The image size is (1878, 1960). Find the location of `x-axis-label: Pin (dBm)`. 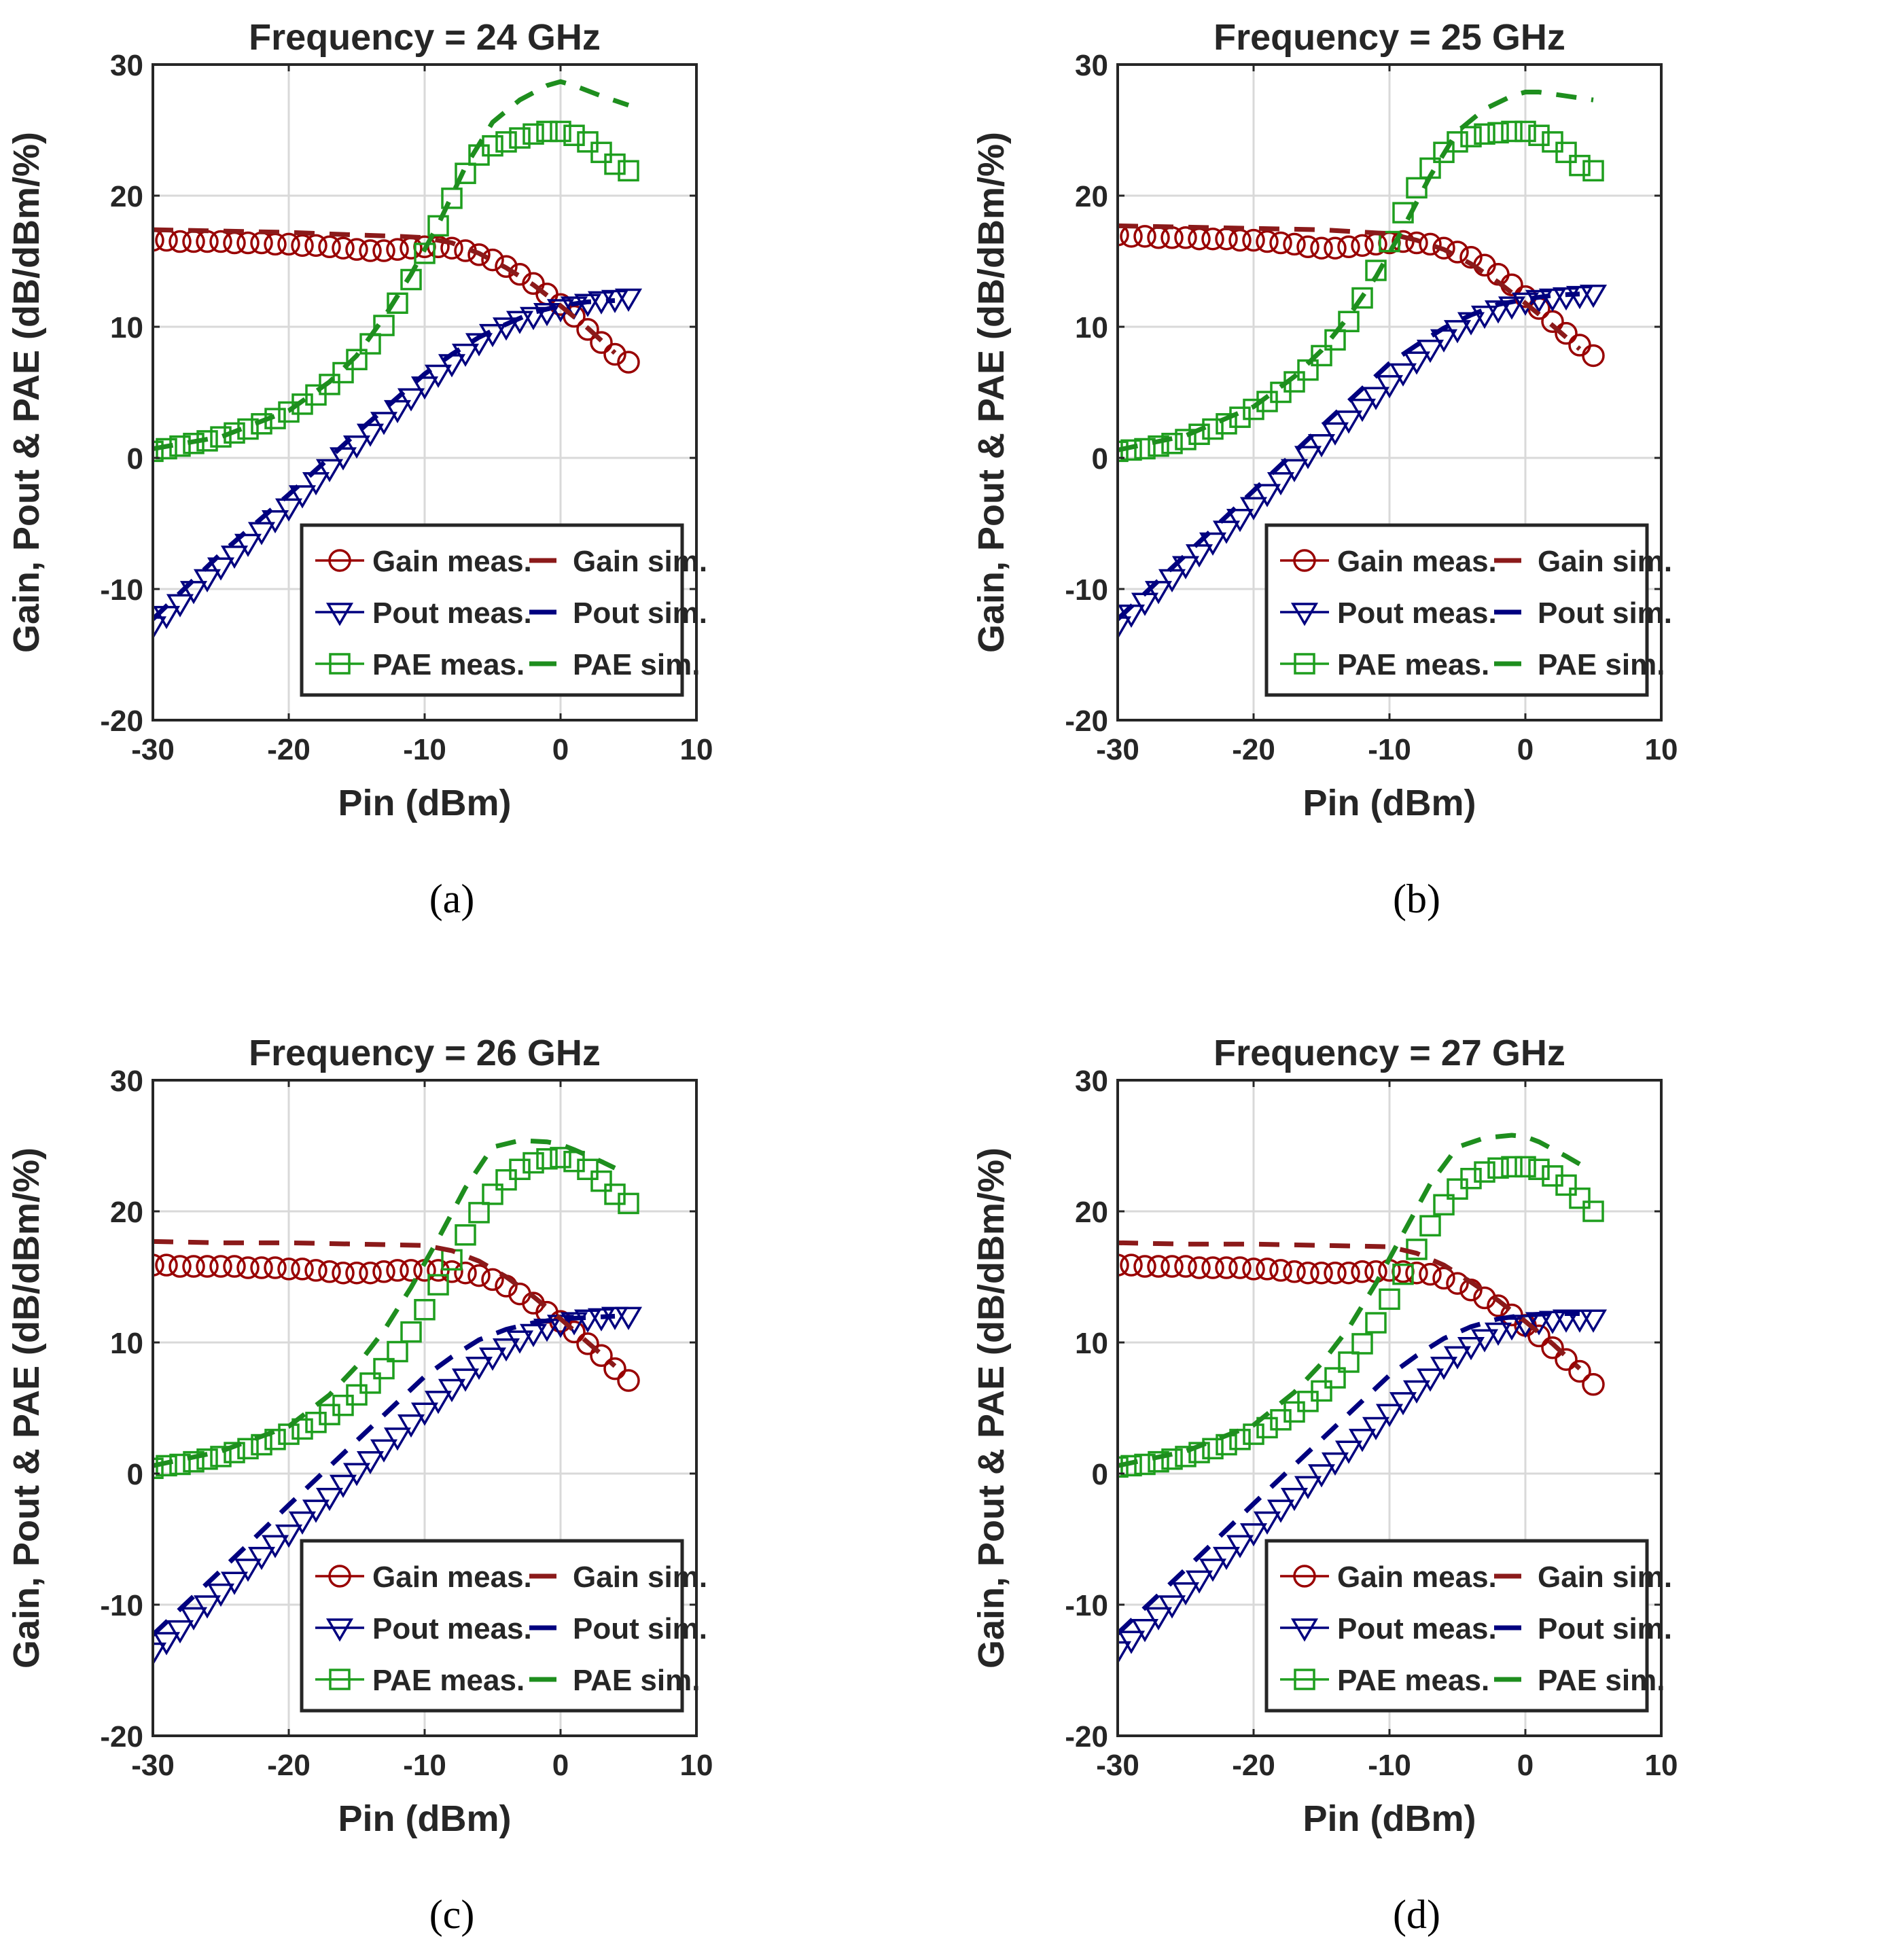

x-axis-label: Pin (dBm) is located at coordinates (1389, 803).